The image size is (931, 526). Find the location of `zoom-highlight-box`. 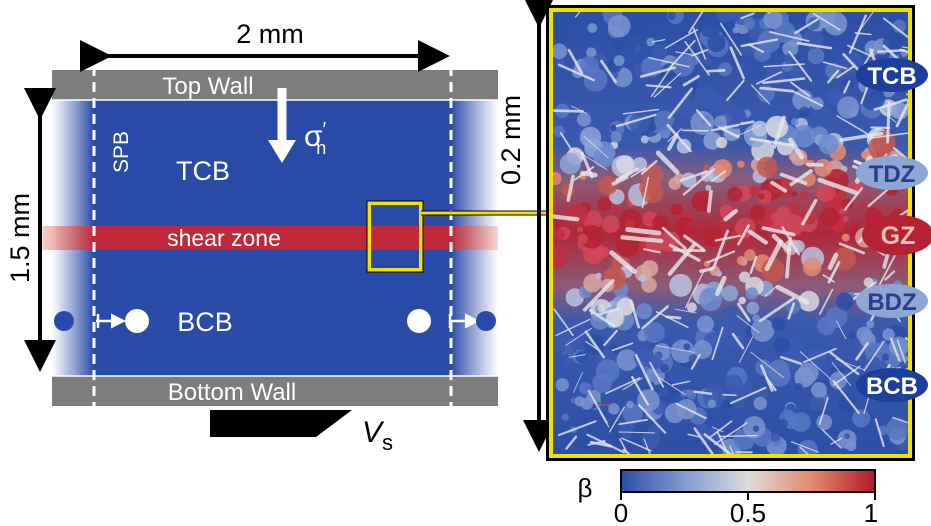

zoom-highlight-box is located at coordinates (395, 236).